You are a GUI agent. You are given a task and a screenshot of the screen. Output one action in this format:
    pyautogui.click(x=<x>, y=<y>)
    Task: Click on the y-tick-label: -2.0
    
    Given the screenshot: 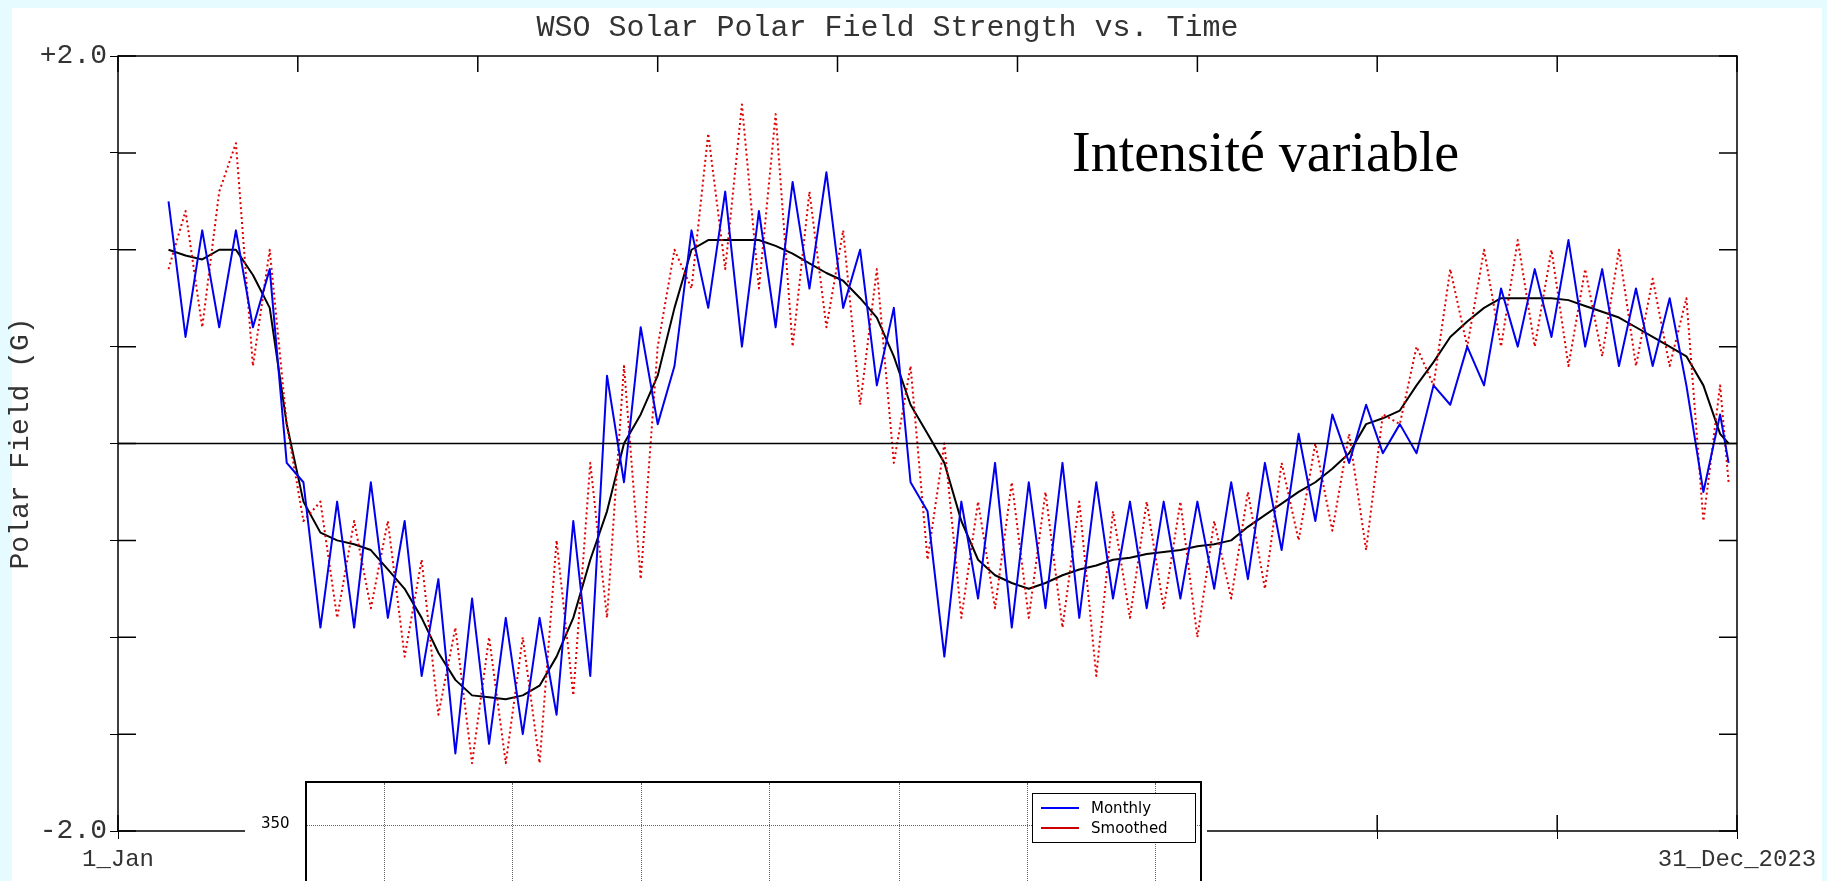 What is the action you would take?
    pyautogui.click(x=73, y=831)
    